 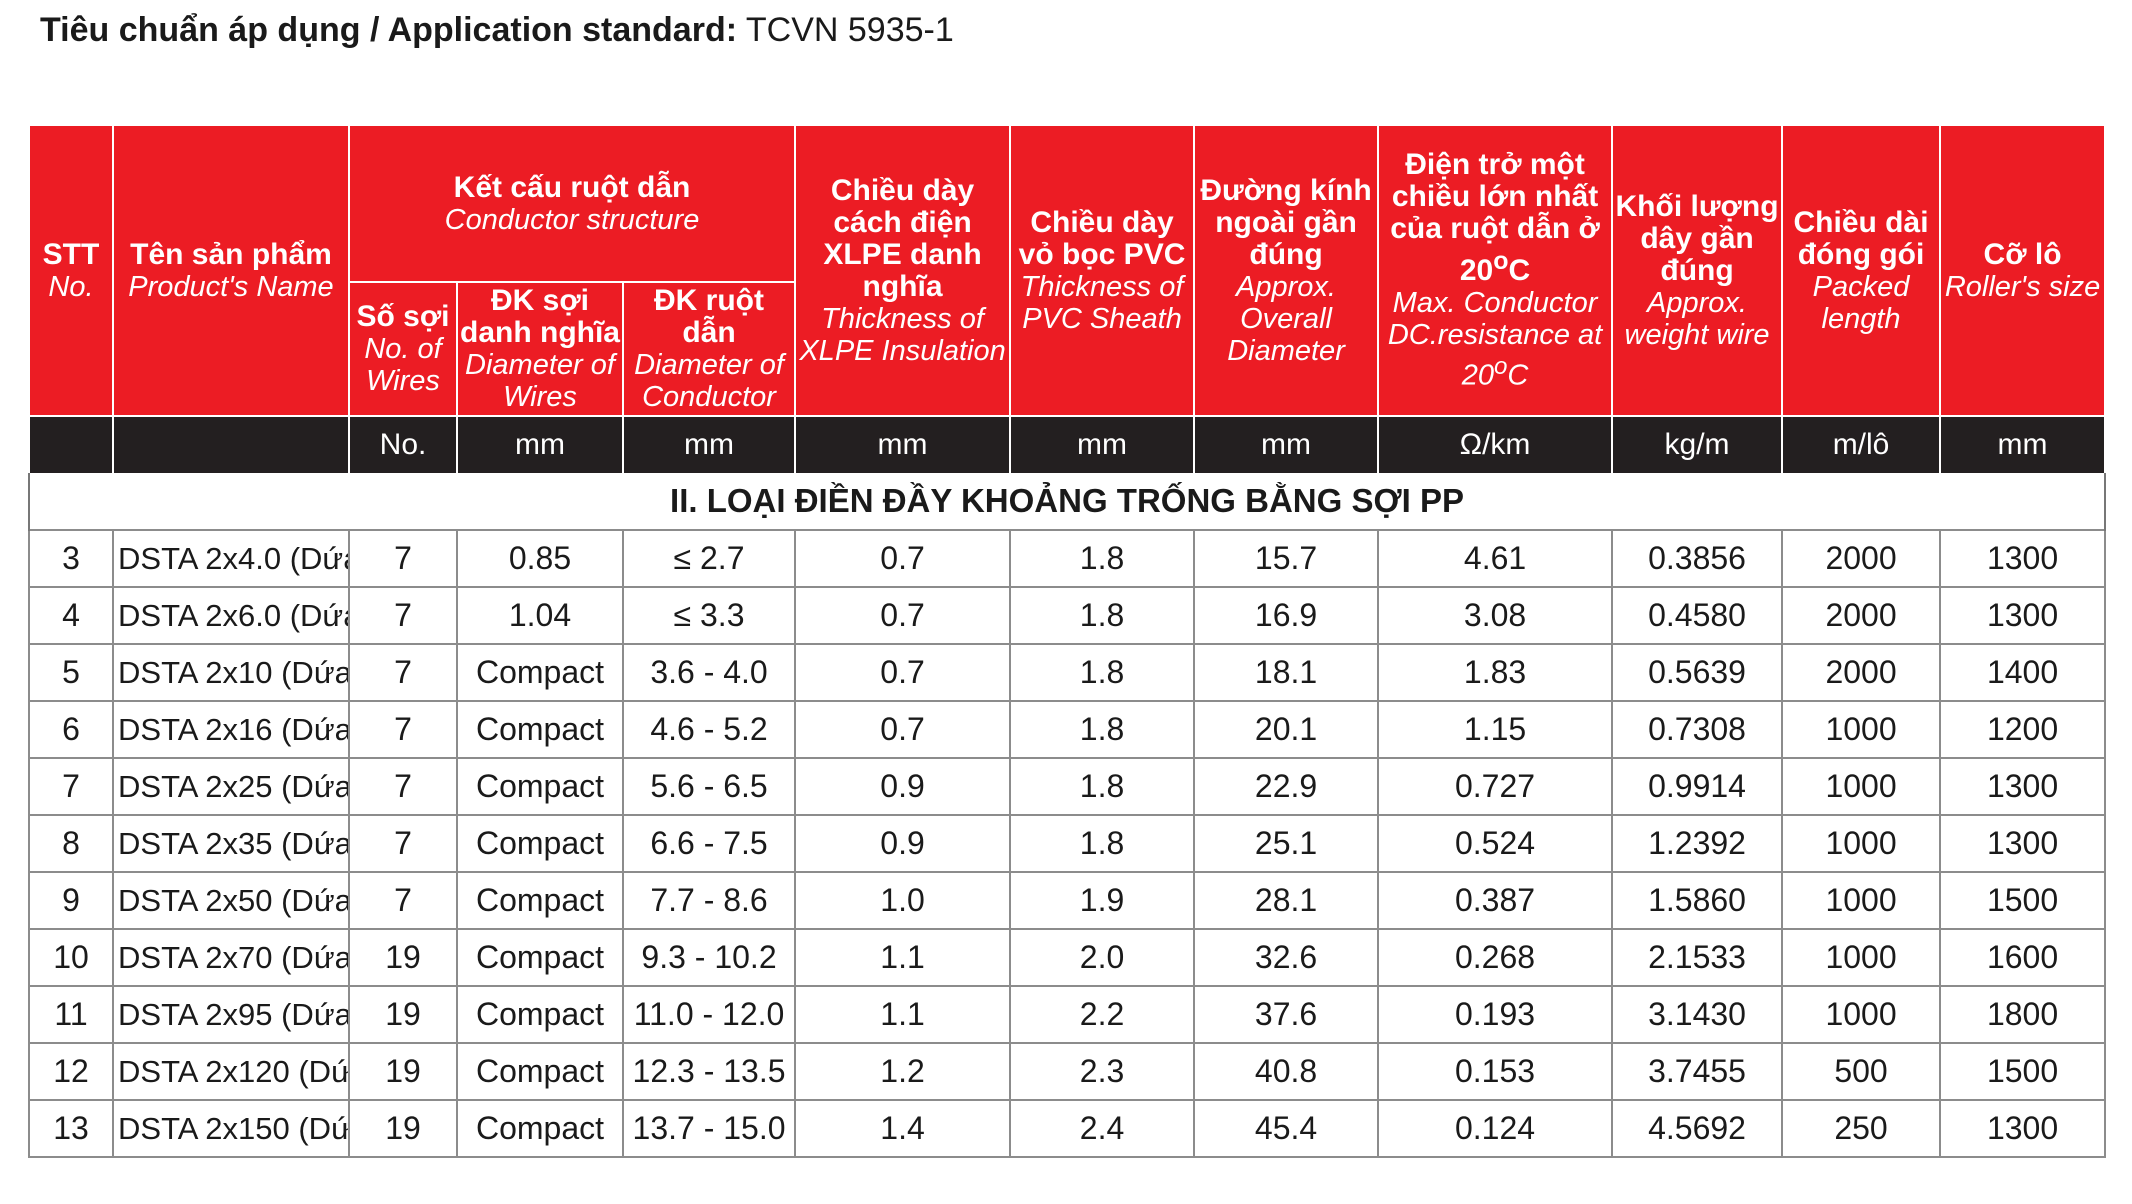 What do you see at coordinates (1495, 444) in the screenshot?
I see `unit-cell: Ω/km` at bounding box center [1495, 444].